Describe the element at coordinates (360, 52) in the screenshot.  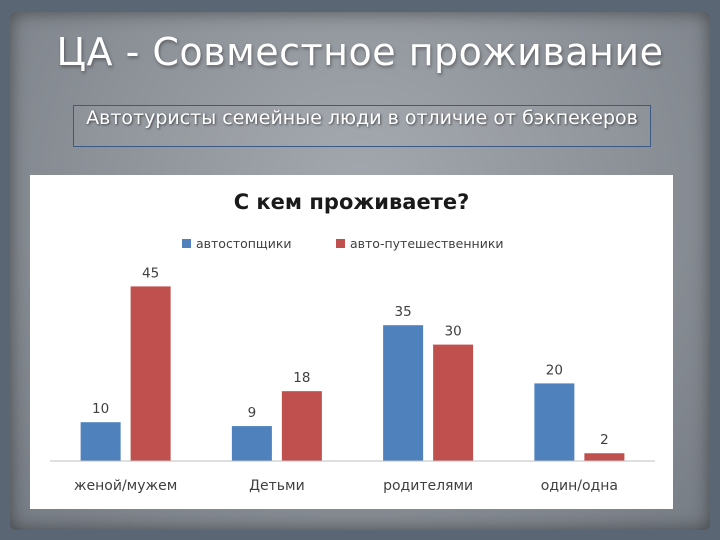
I see `slide-title: ЦА - Совместное проживание` at that location.